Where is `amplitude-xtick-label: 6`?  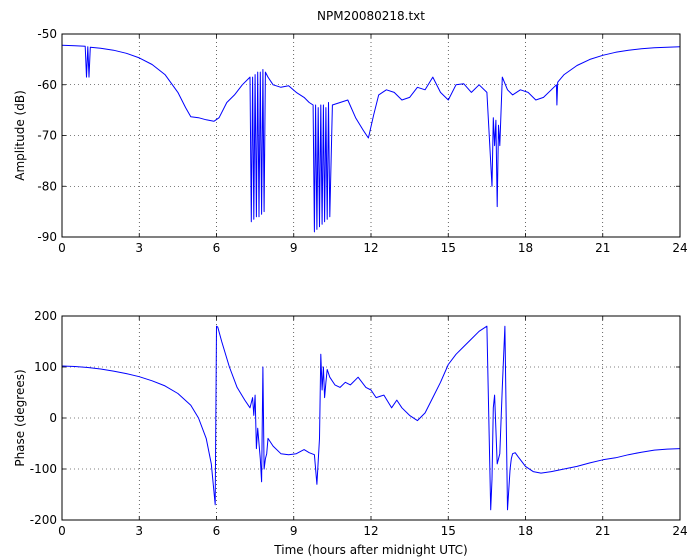
amplitude-xtick-label: 6 is located at coordinates (217, 248).